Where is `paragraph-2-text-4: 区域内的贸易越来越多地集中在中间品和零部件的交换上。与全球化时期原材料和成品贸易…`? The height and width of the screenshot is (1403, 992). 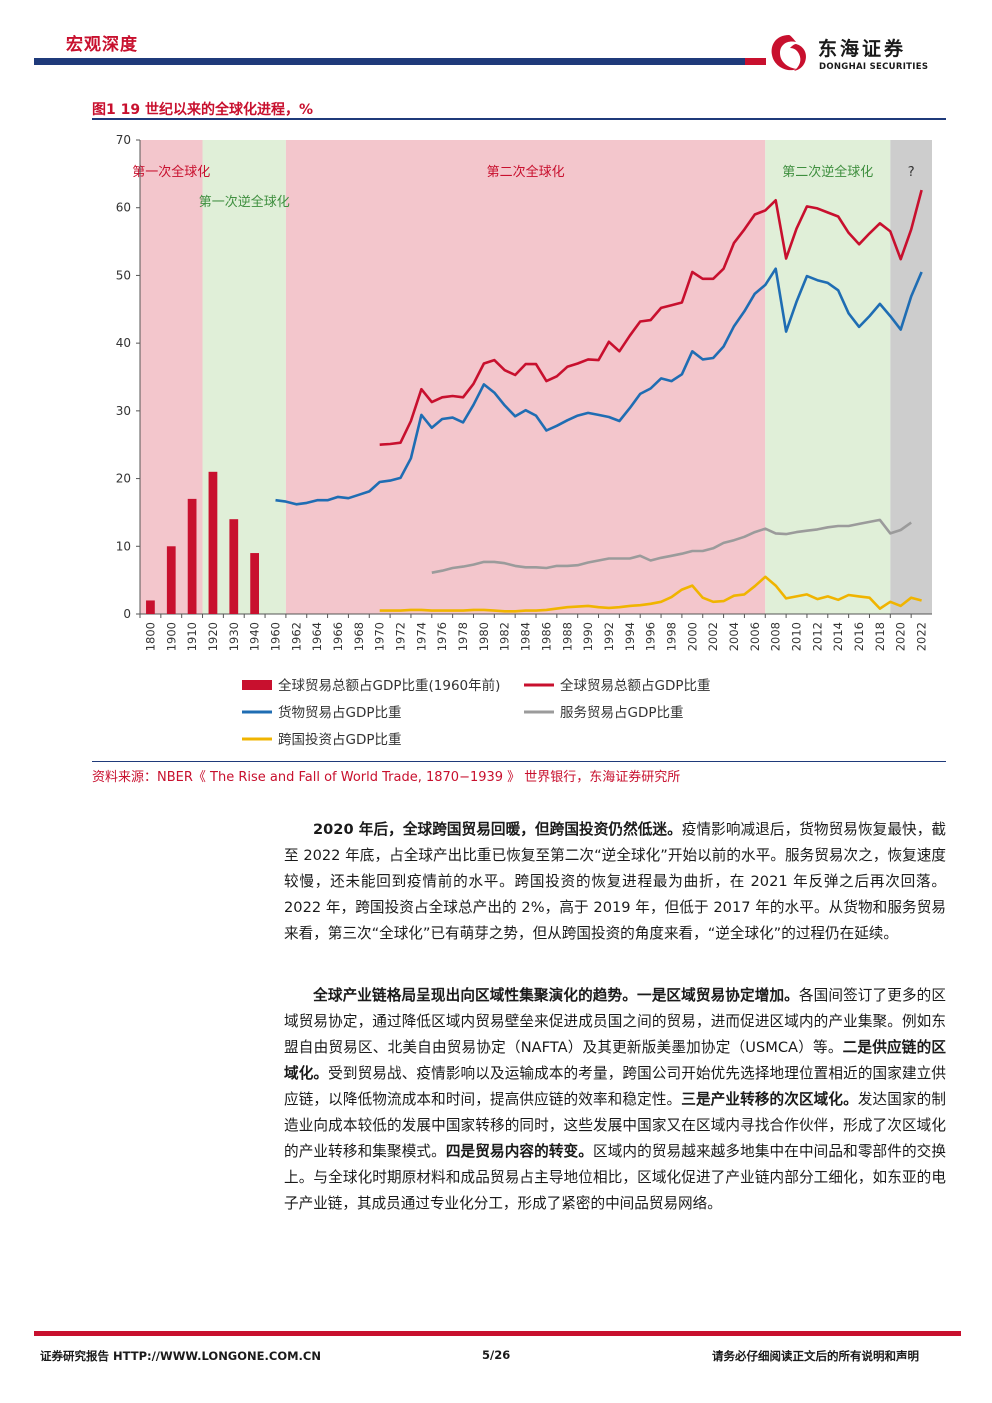
paragraph-2-text-4: 区域内的贸易越来越多地集中在中间品和零部件的交换上。与全球化时期原材料和成品贸易… is located at coordinates (615, 1177).